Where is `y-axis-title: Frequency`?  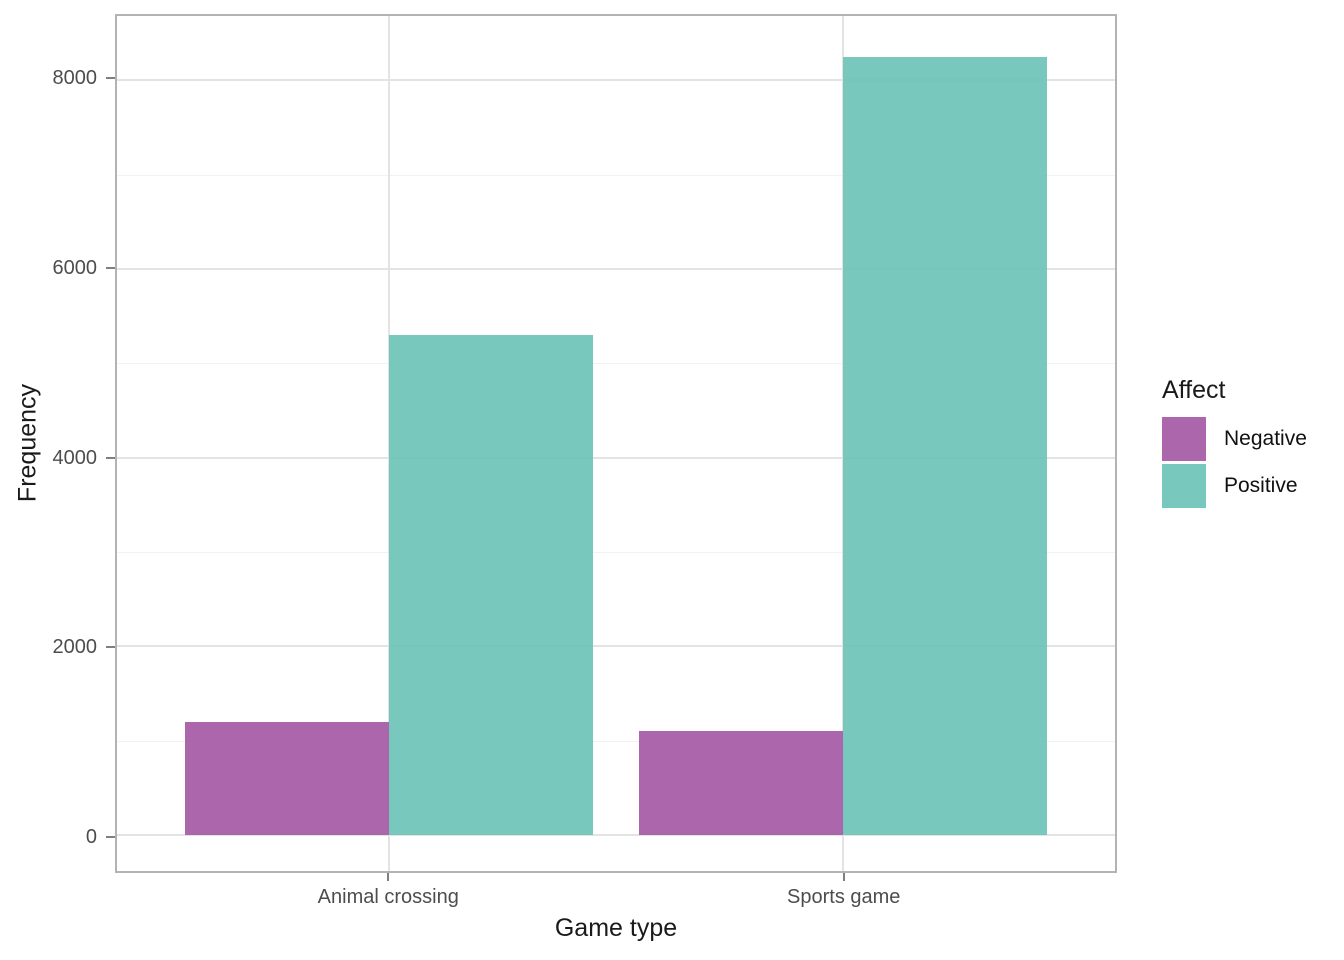 y-axis-title: Frequency is located at coordinates (27, 443).